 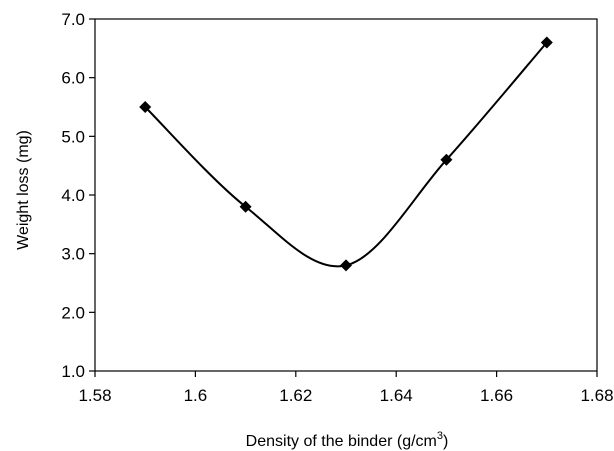 What do you see at coordinates (73, 78) in the screenshot?
I see `y-tick-label: 6.0` at bounding box center [73, 78].